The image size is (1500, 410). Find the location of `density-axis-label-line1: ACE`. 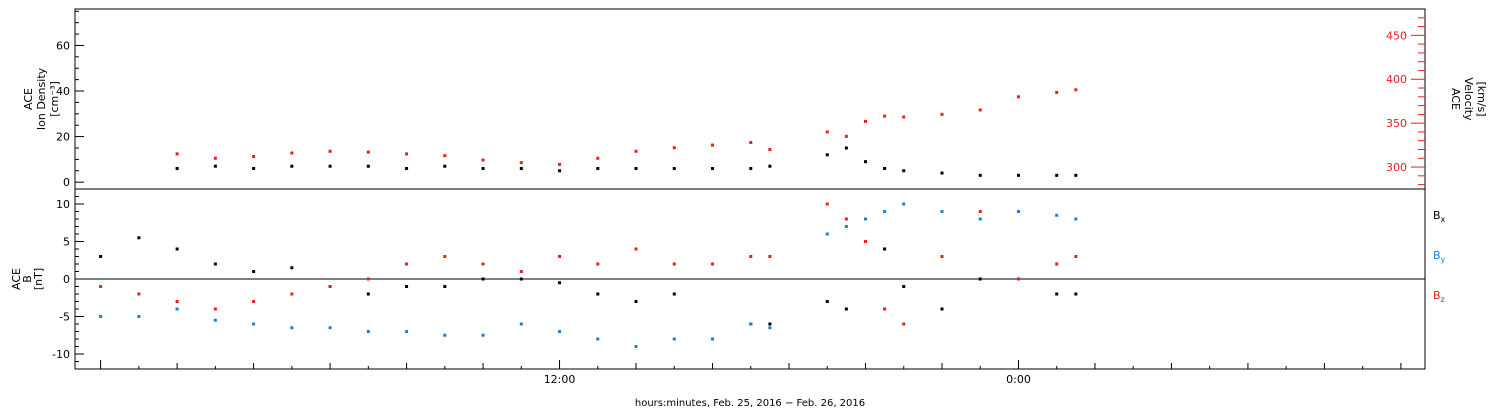

density-axis-label-line1: ACE is located at coordinates (28, 99).